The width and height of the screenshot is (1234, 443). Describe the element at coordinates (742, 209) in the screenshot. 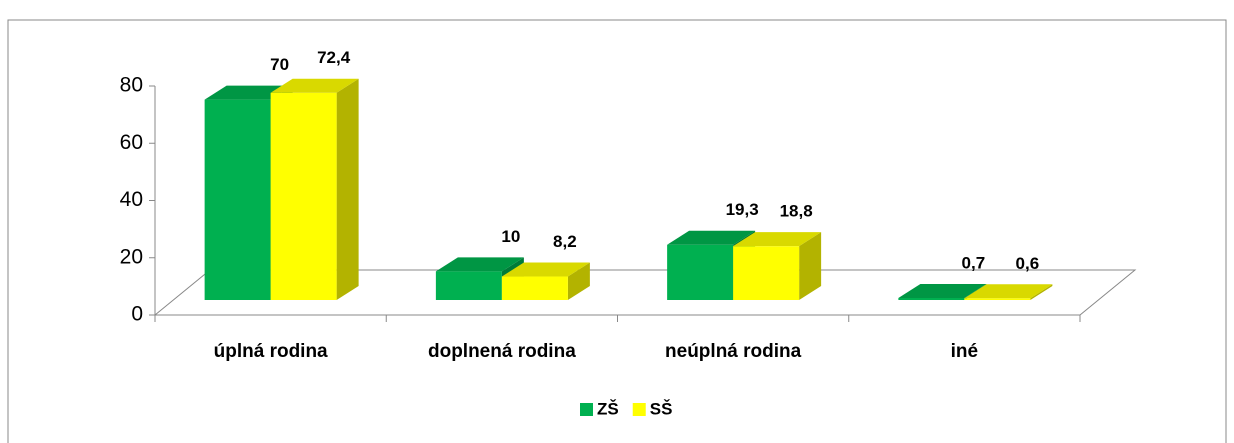

I see `value-label: 19,3` at that location.